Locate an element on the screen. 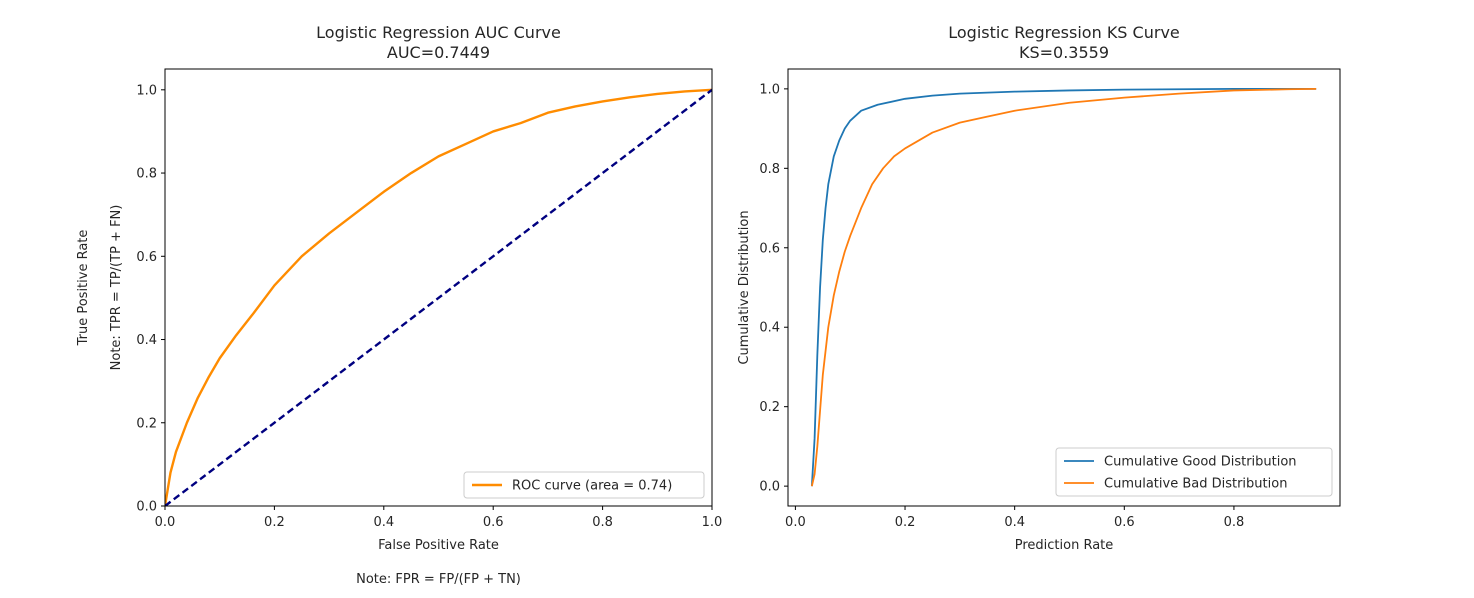  x-axis-label: False Positive Rate is located at coordinates (438, 545).